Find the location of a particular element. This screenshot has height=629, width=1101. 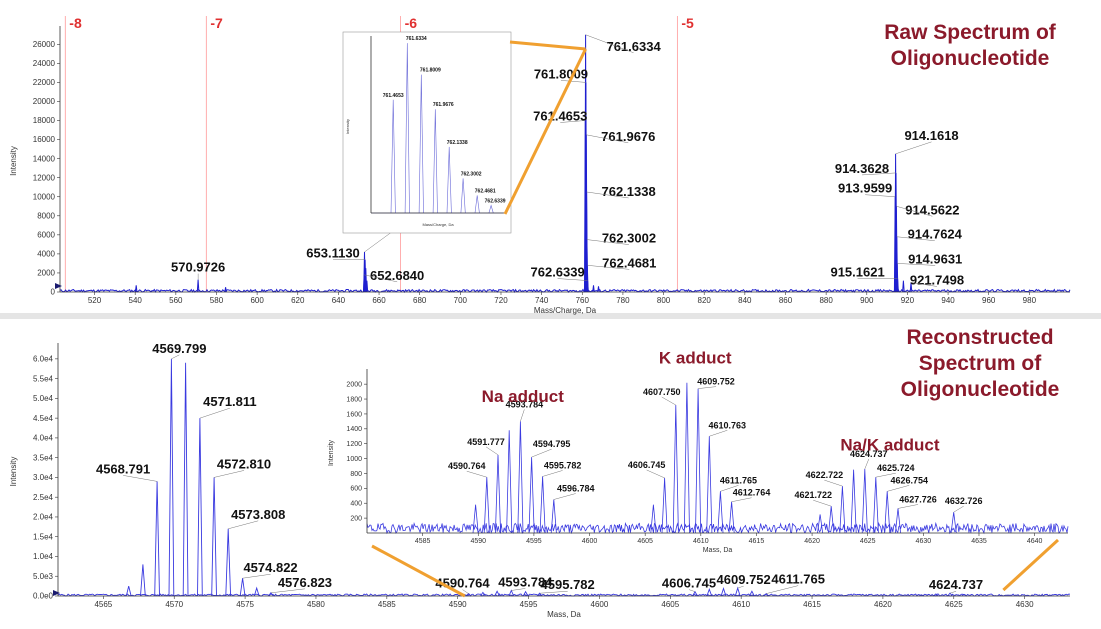

peak-label: 762.6339 is located at coordinates (495, 201).